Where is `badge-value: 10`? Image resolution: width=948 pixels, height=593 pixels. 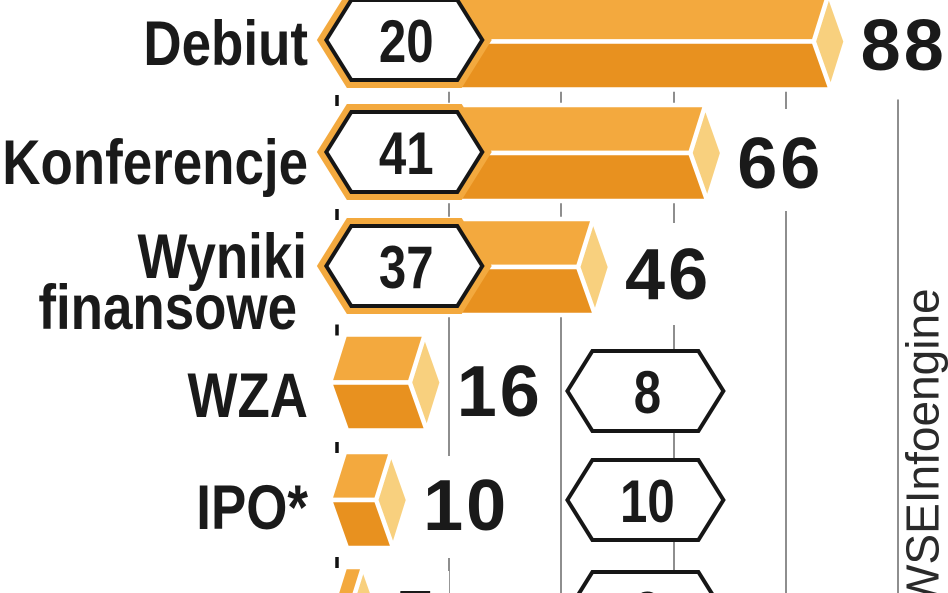 badge-value: 10 is located at coordinates (647, 501).